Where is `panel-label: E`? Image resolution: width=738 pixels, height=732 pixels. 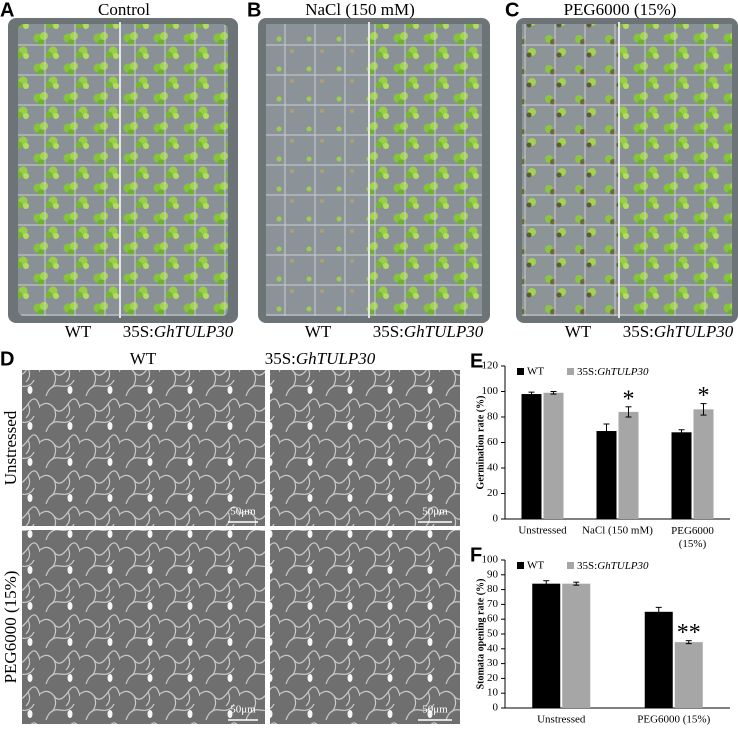
panel-label: E is located at coordinates (476, 361).